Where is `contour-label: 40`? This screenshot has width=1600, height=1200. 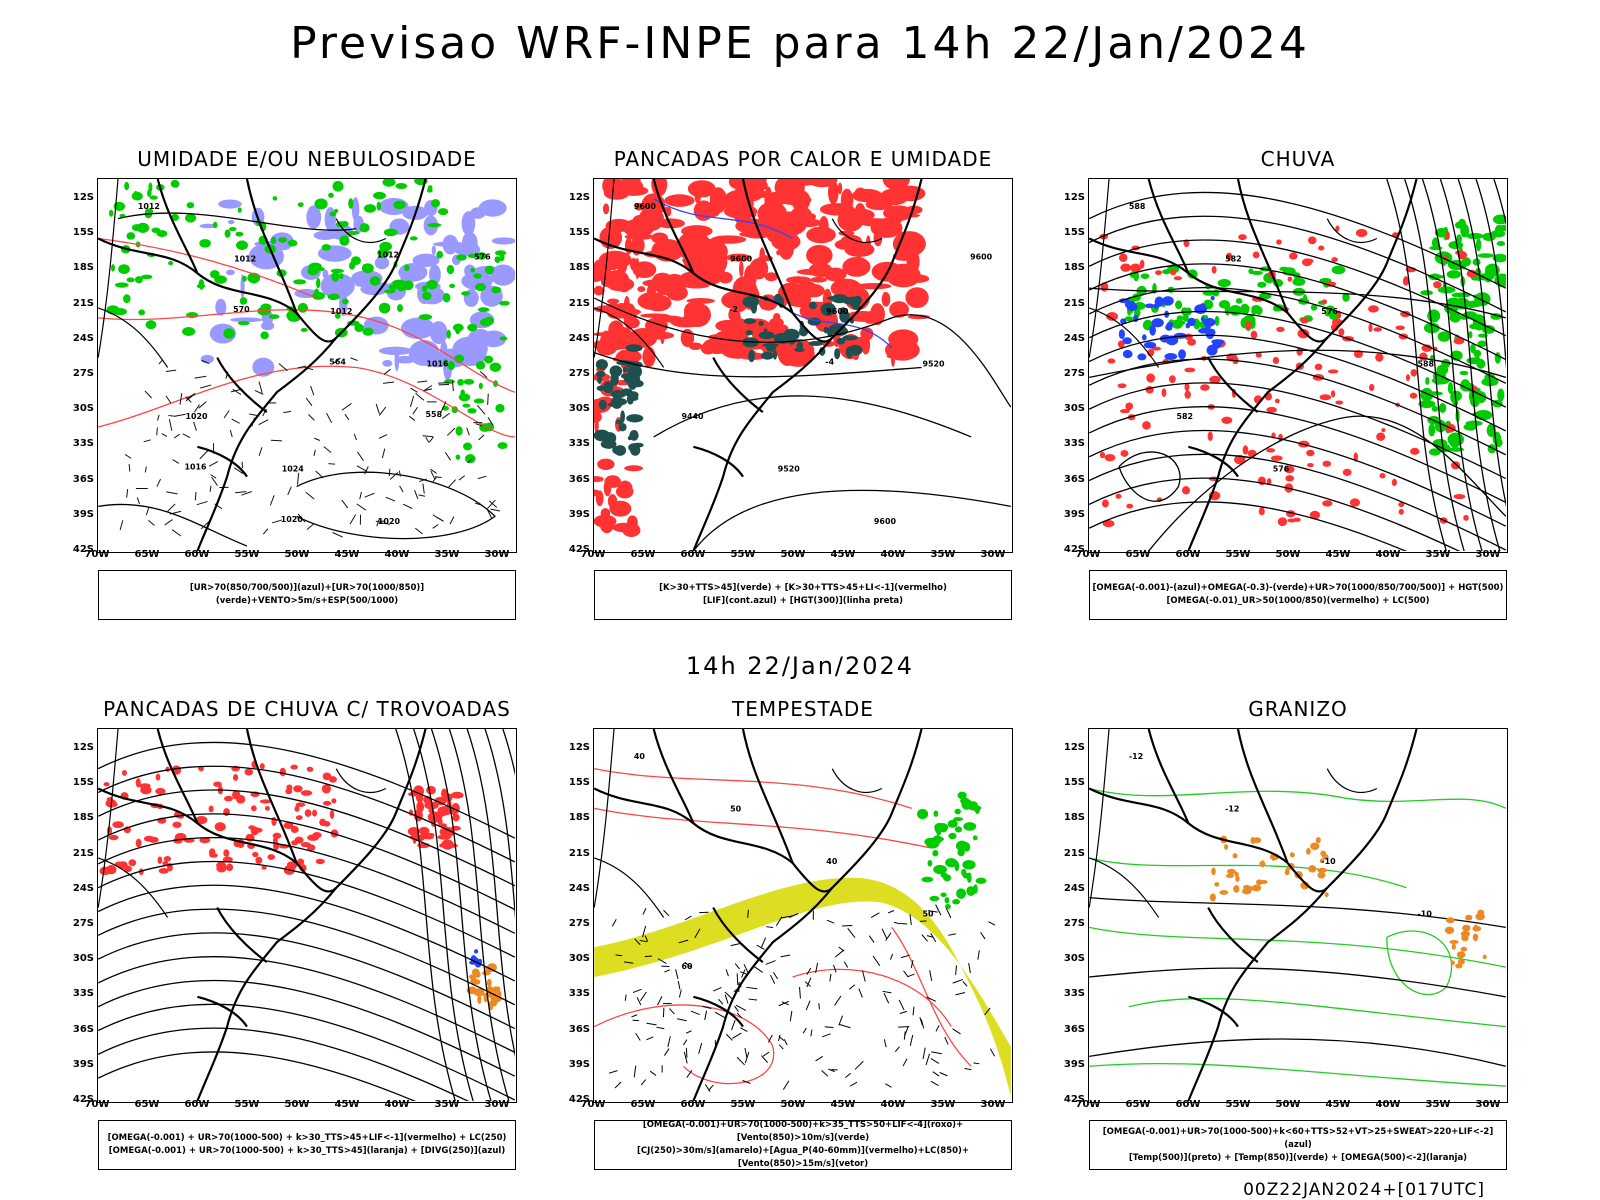
contour-label: 40 is located at coordinates (640, 756).